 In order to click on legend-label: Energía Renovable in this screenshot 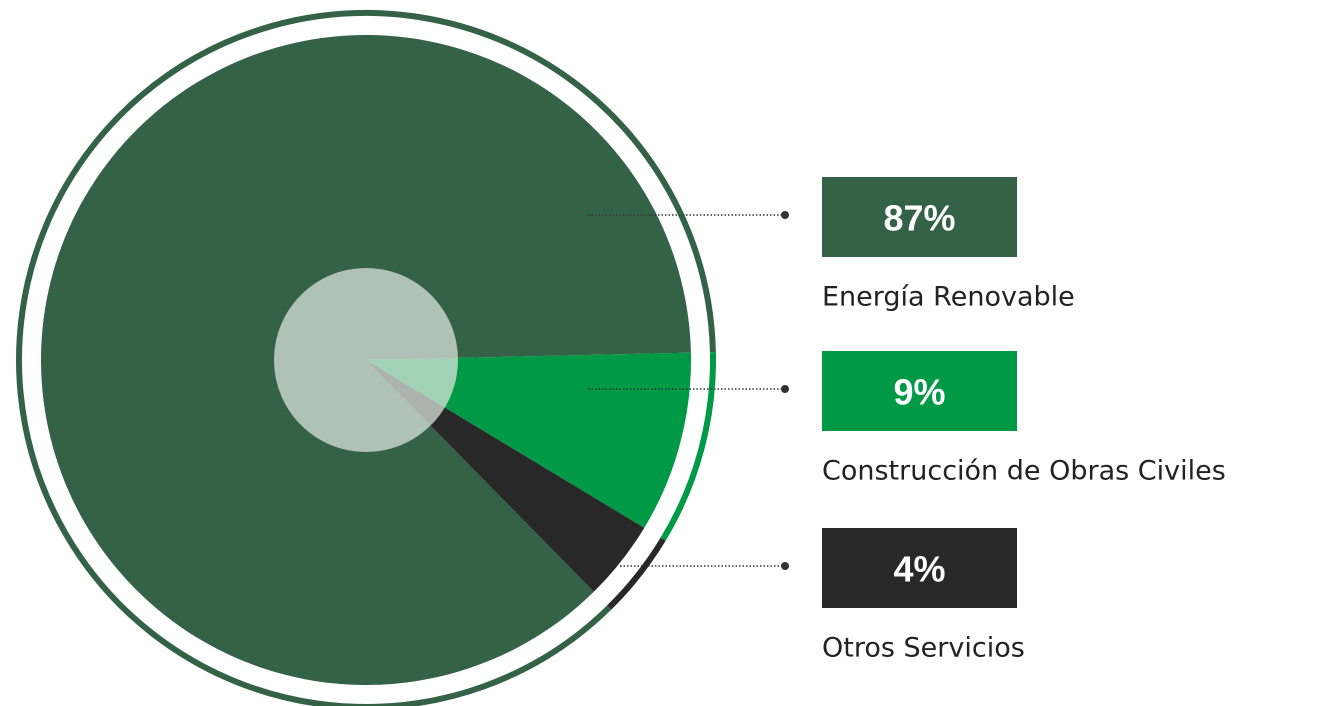, I will do `click(948, 297)`.